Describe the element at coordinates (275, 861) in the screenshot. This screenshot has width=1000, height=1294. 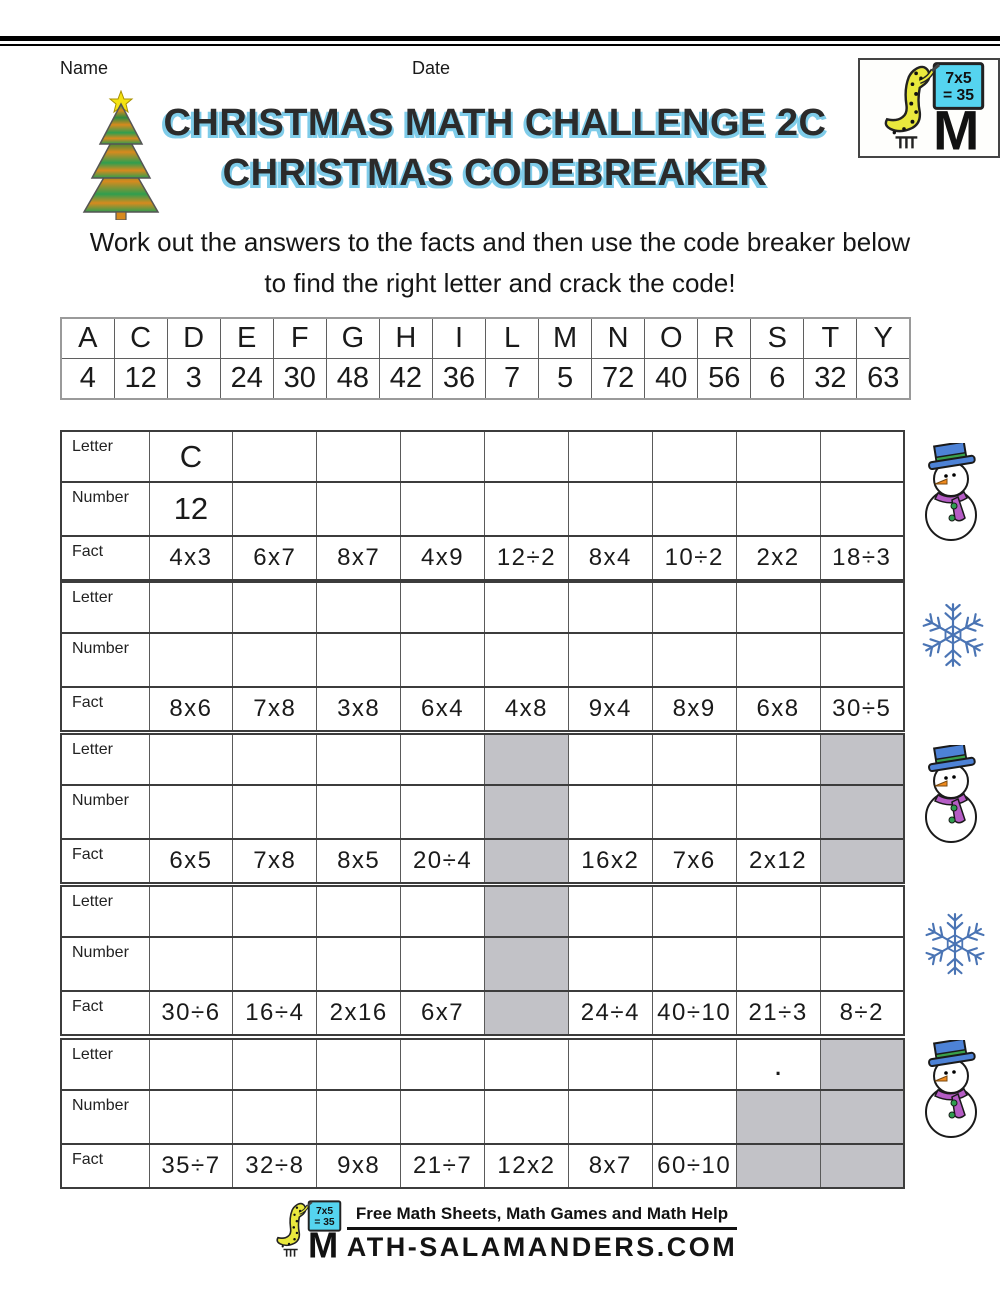
I see `fact-cell: 7x8` at that location.